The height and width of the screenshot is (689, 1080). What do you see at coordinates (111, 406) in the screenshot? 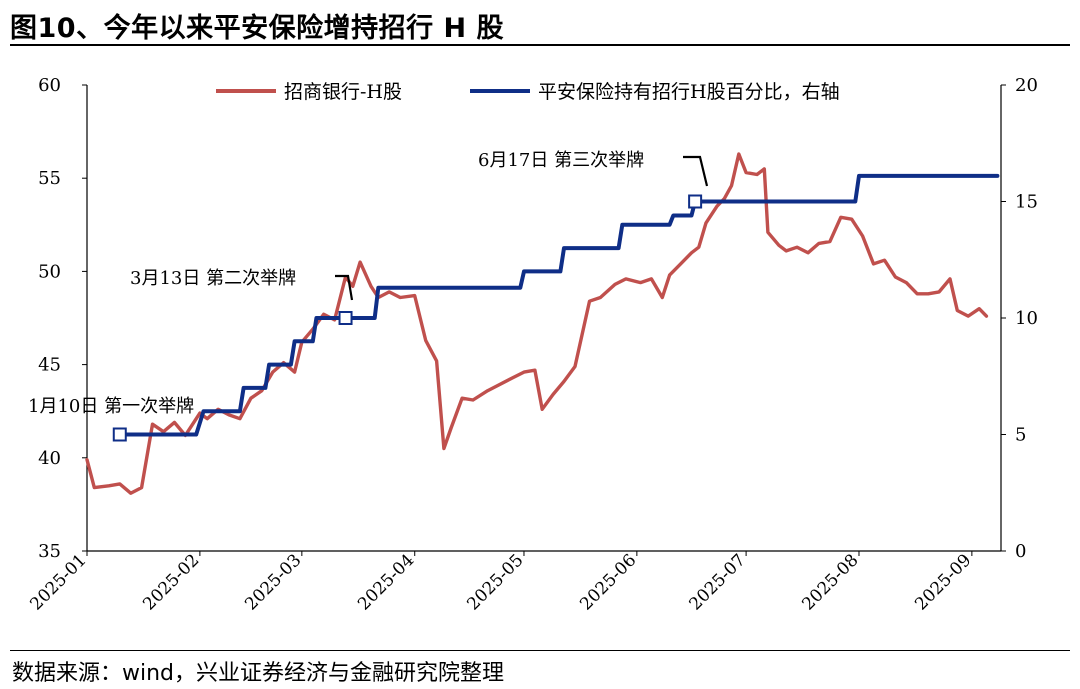
I see `annotation-label: 1月10日 第一次举牌` at bounding box center [111, 406].